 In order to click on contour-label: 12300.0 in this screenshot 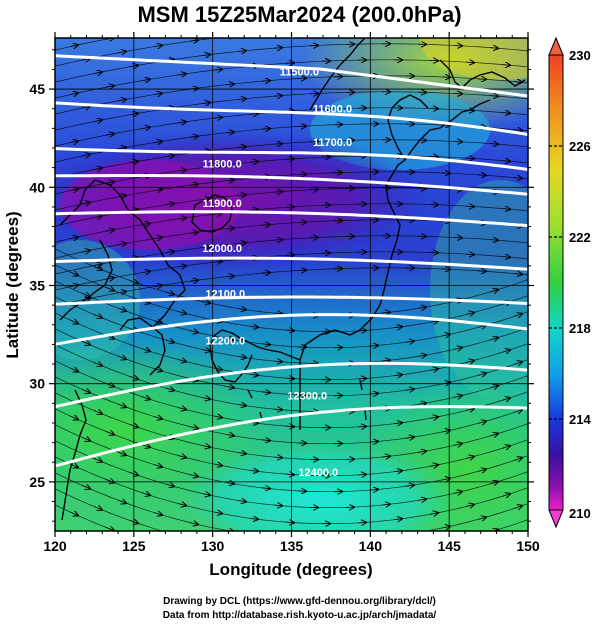, I will do `click(307, 396)`.